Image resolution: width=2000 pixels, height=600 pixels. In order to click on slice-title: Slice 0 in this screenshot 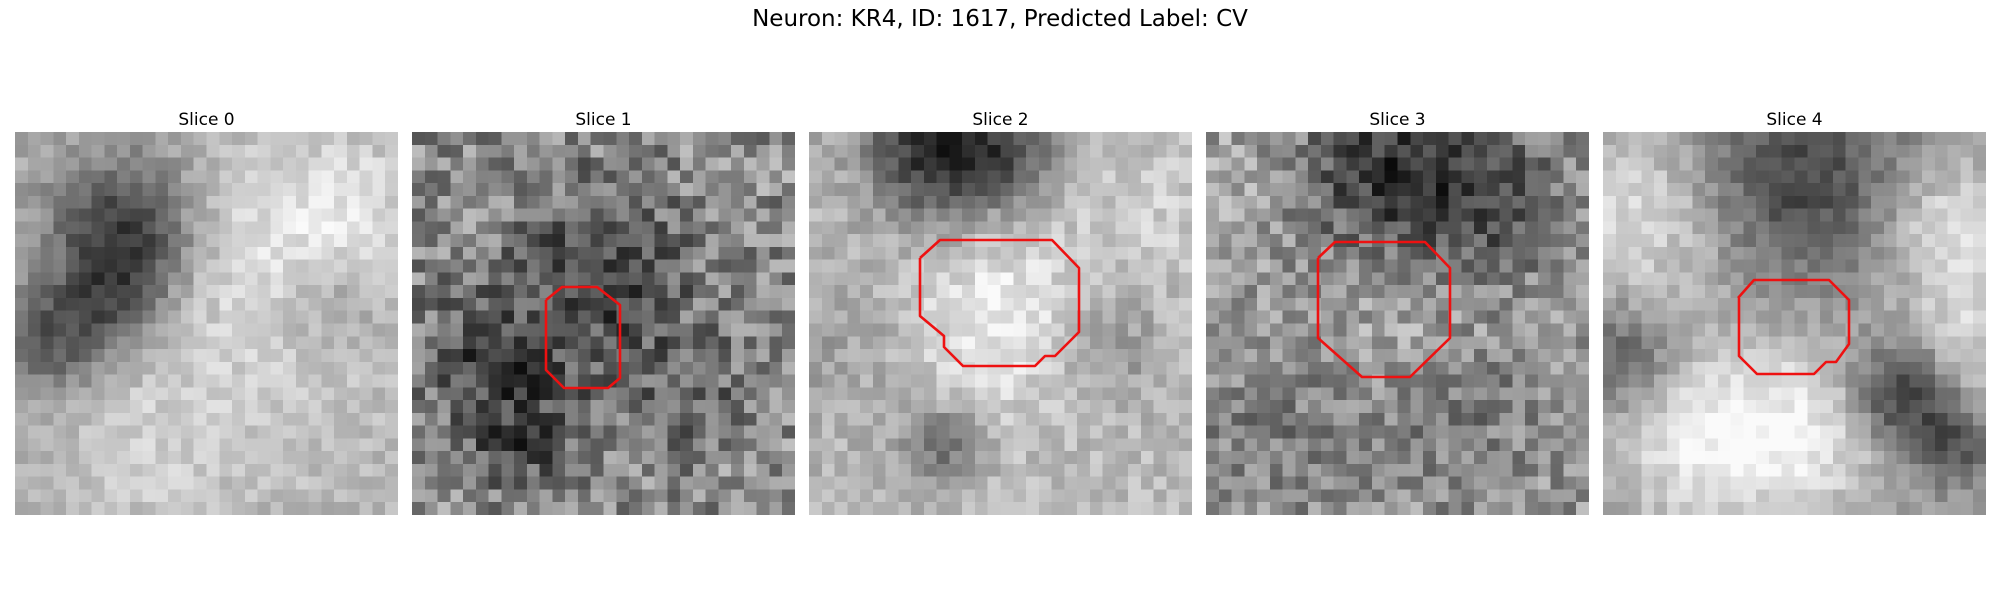, I will do `click(206, 120)`.